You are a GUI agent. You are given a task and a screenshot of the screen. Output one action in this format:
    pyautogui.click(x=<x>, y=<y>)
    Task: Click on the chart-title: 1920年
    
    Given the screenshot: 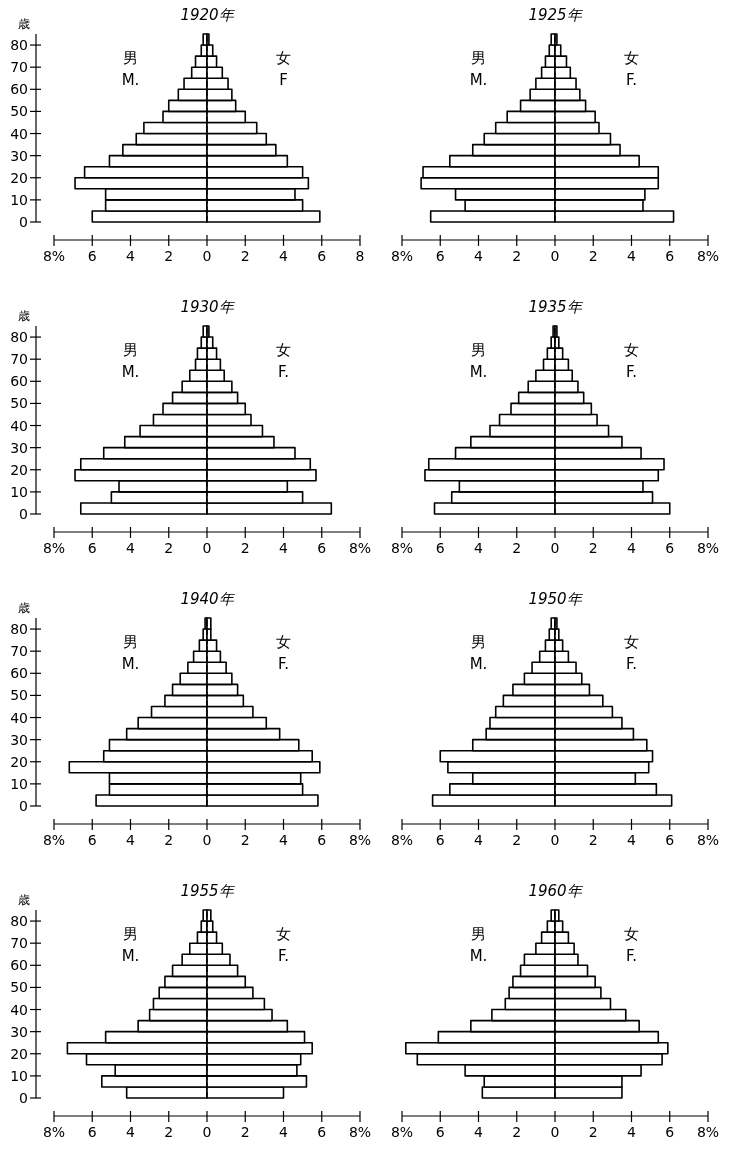 What is the action you would take?
    pyautogui.click(x=208, y=15)
    